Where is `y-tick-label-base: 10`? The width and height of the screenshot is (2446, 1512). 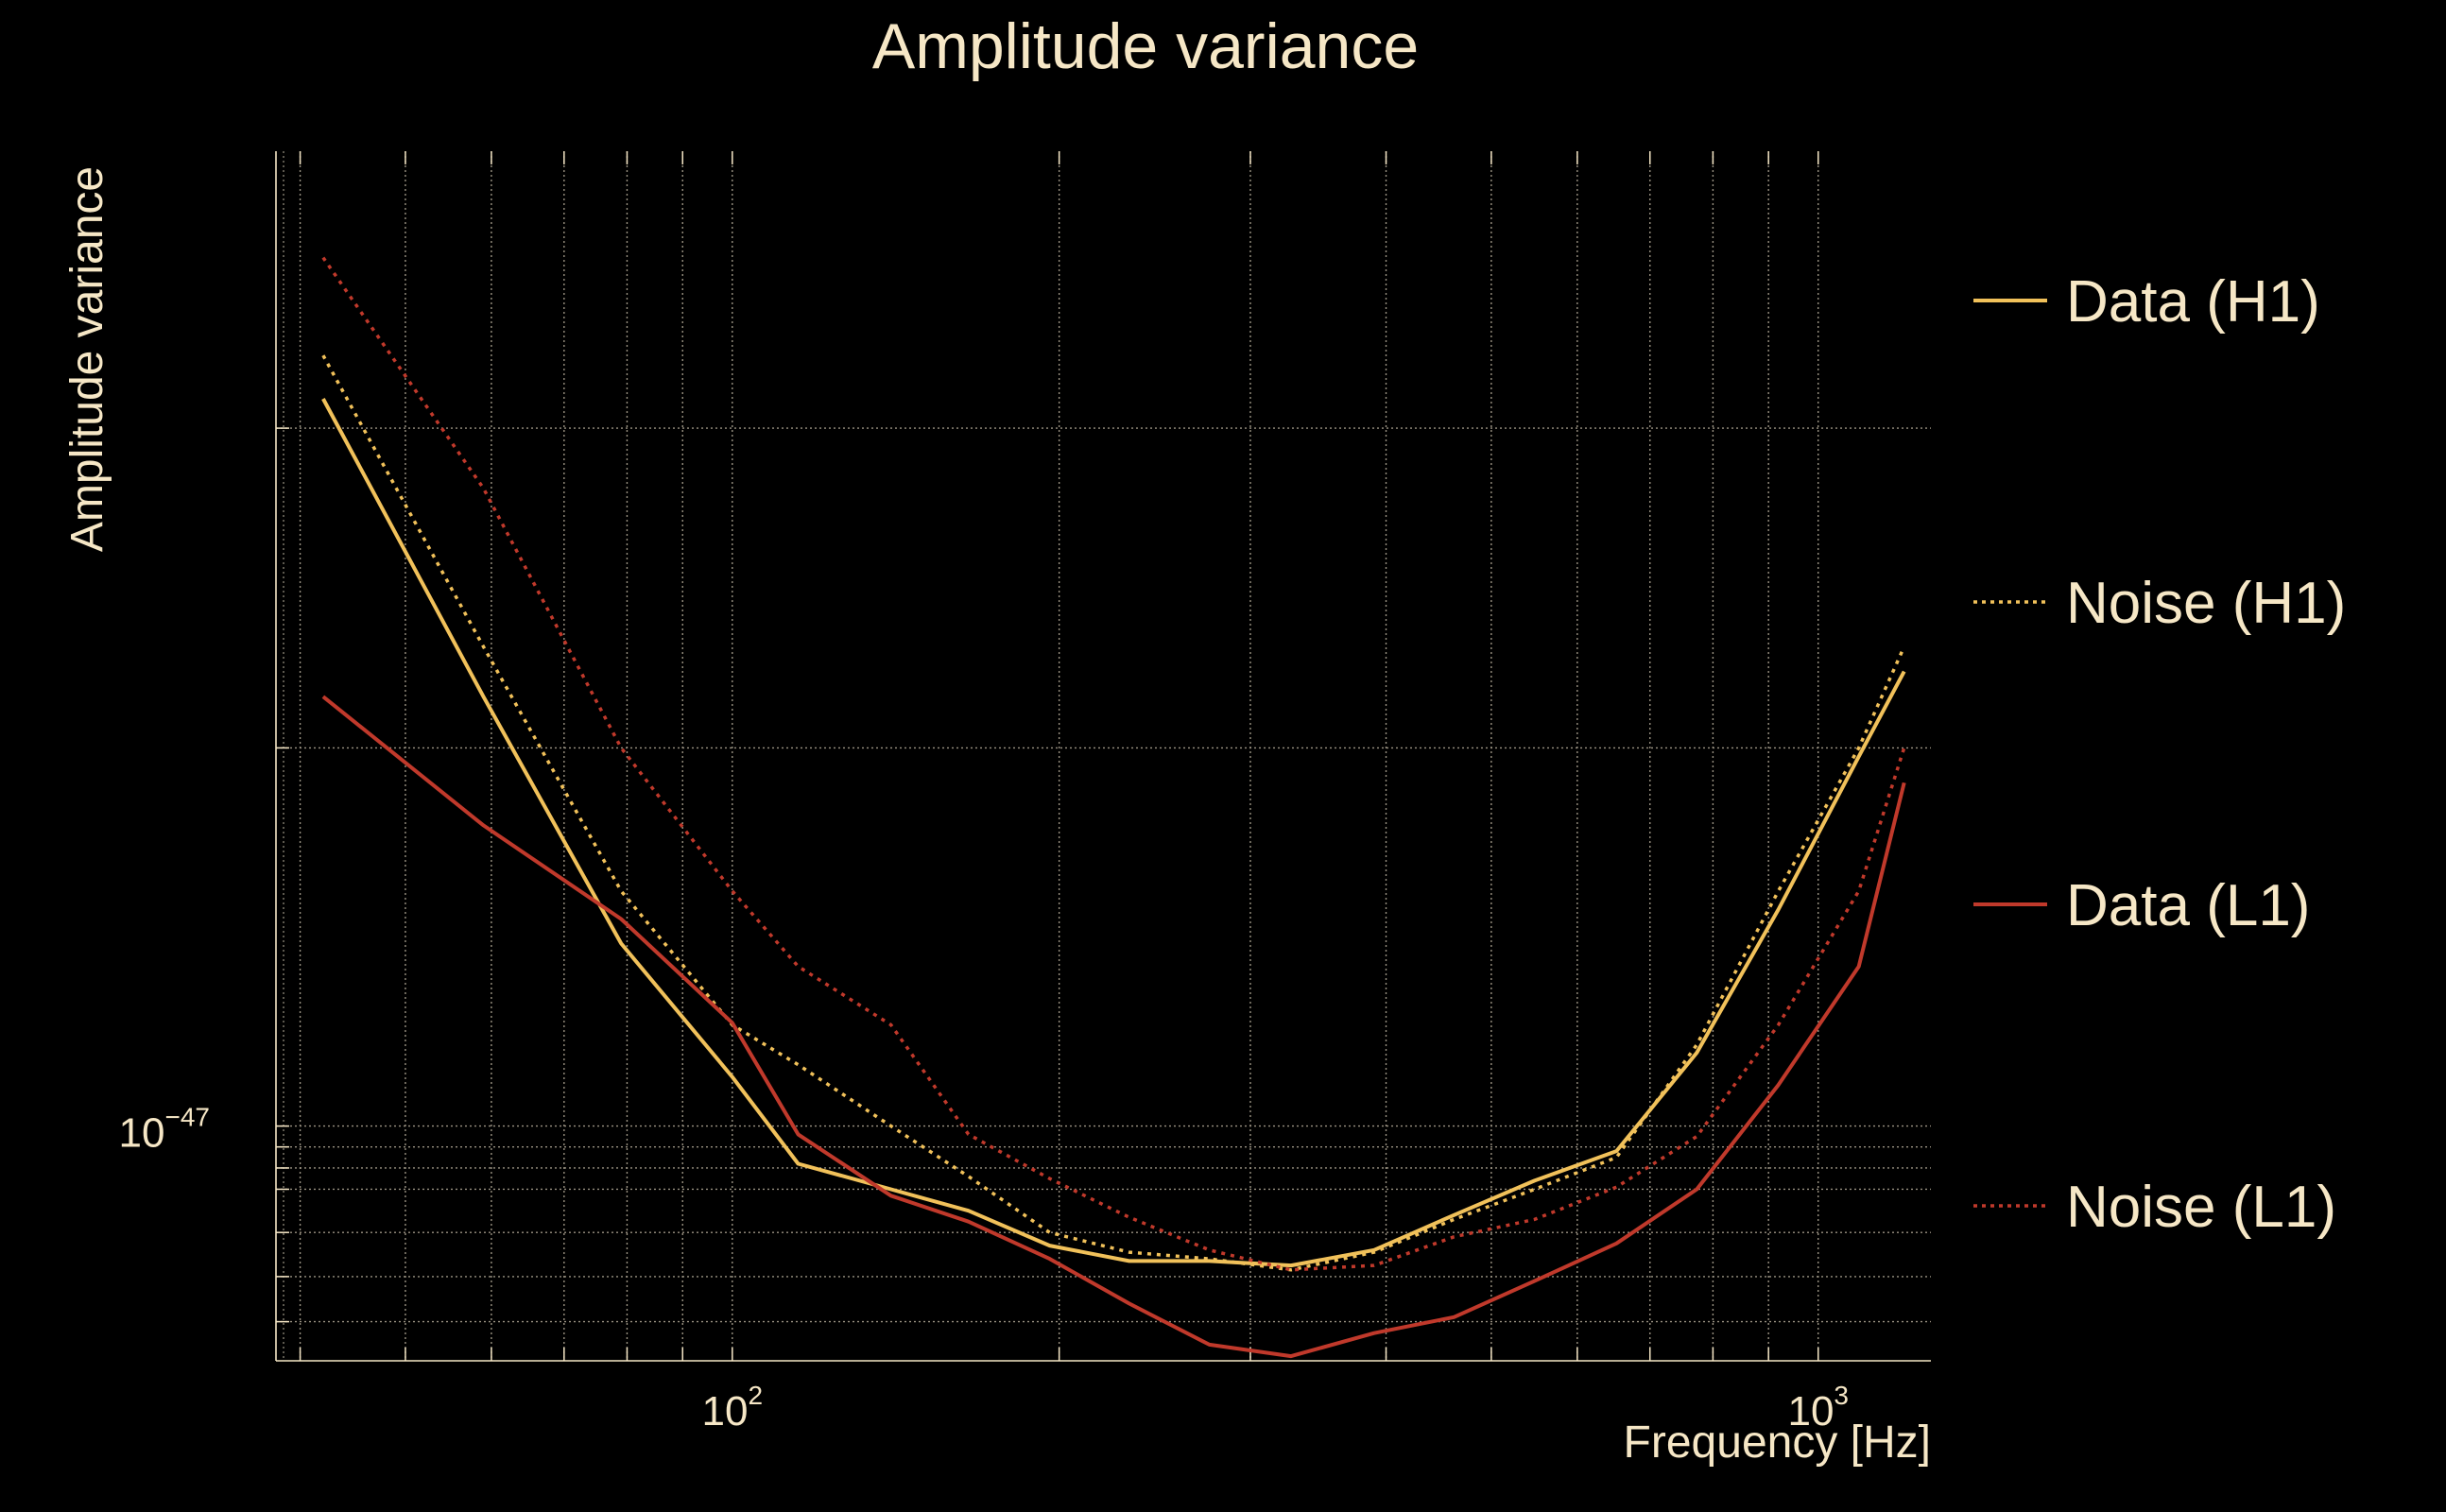 y-tick-label-base: 10 is located at coordinates (142, 1133).